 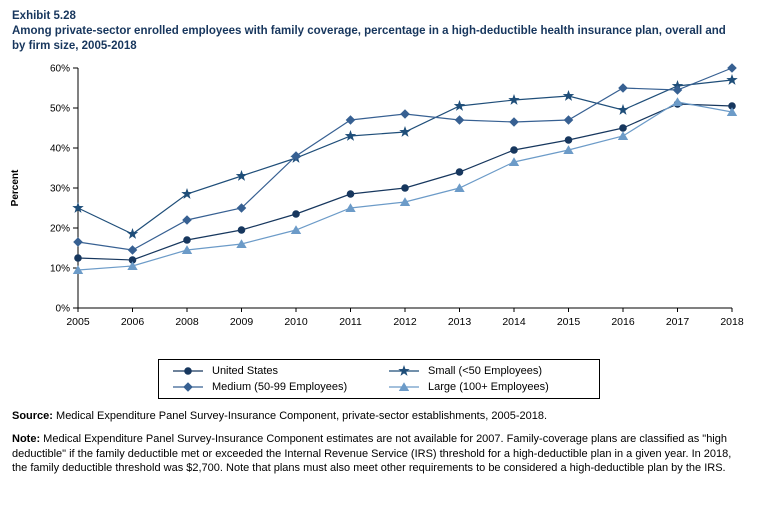 I want to click on legend-item-label: Small (<50 Employees), so click(x=485, y=370).